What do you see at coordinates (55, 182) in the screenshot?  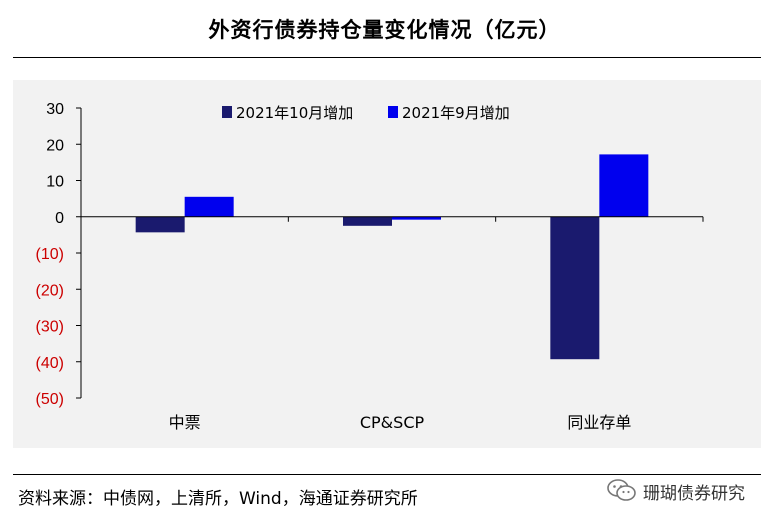 I see `y-tick-label: 10` at bounding box center [55, 182].